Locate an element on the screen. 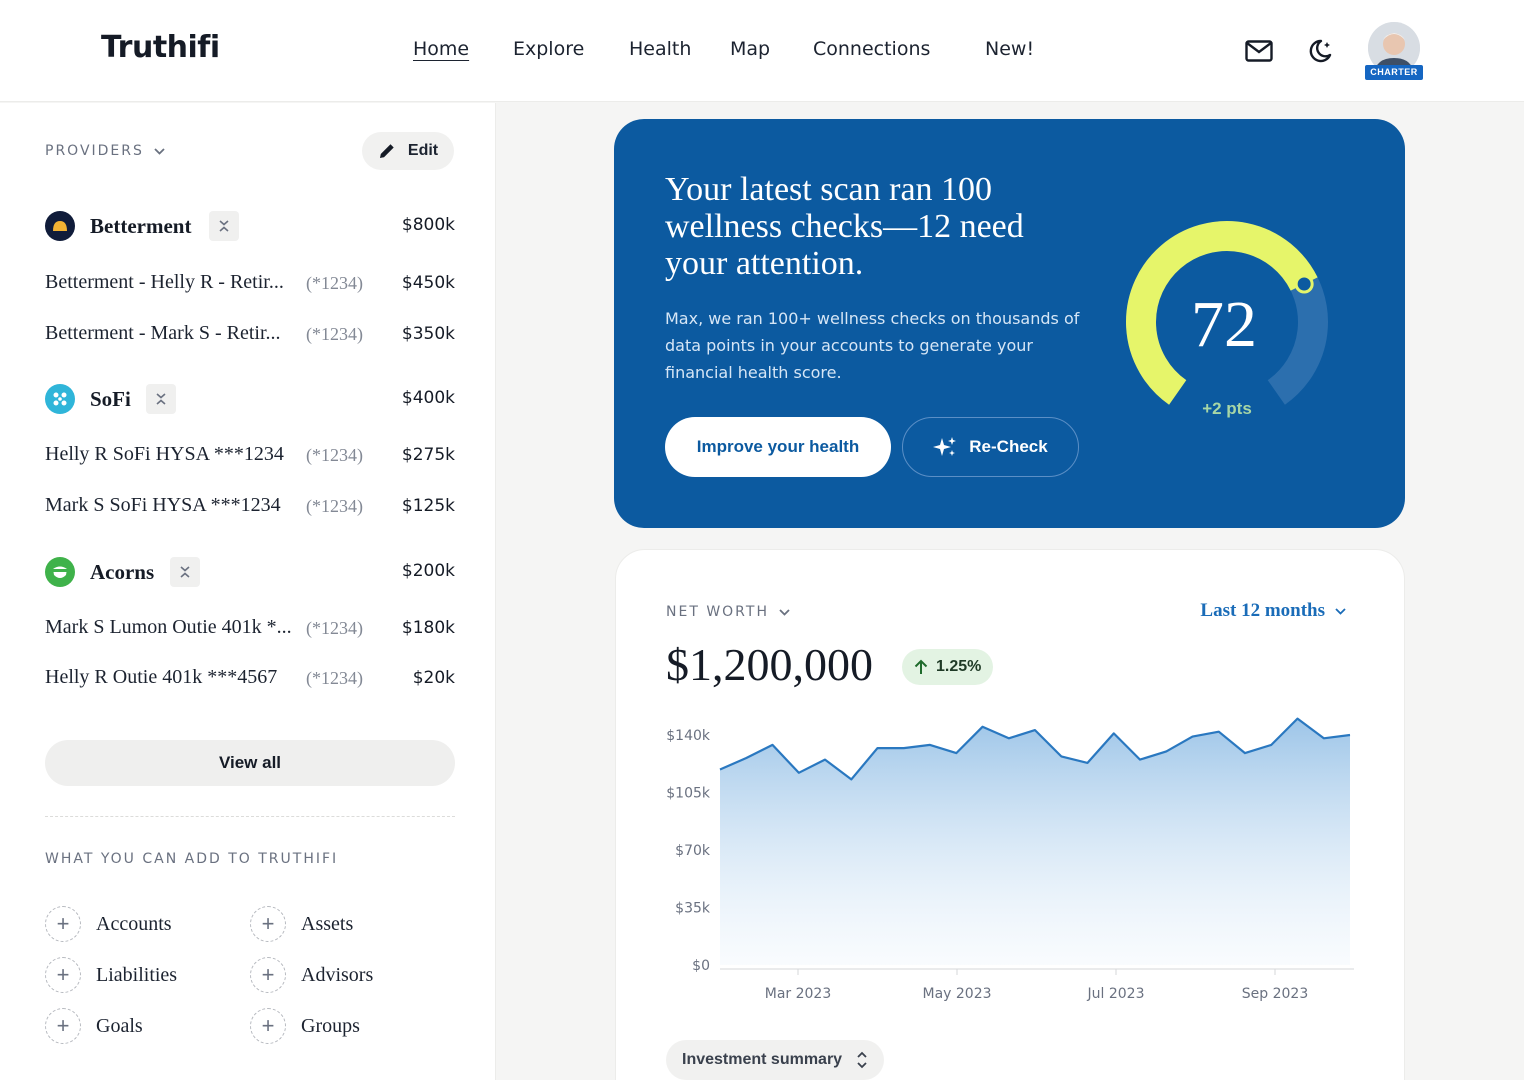 The width and height of the screenshot is (1524, 1080). charter-badge: CHARTER is located at coordinates (1394, 72).